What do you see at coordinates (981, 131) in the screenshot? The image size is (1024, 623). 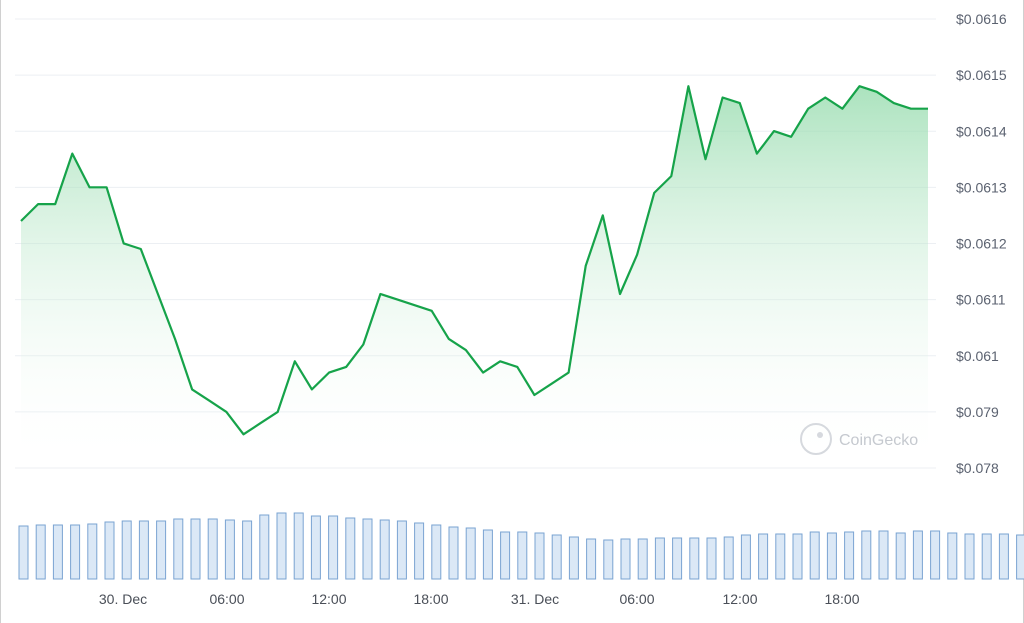 I see `y-tick-label: $0.0614` at bounding box center [981, 131].